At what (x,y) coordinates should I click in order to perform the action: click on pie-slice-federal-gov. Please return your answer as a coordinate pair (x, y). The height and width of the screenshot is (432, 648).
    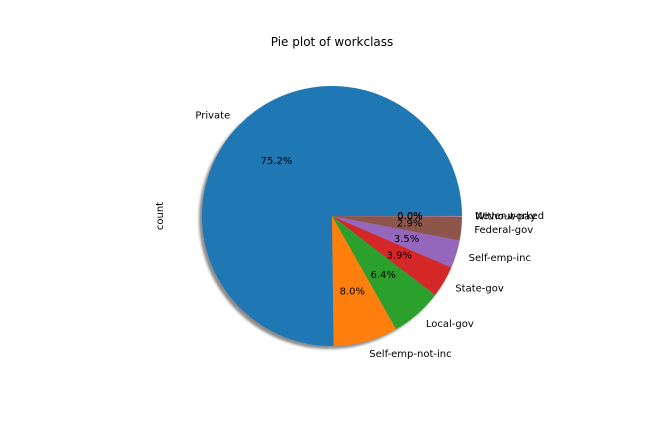
    Looking at the image, I should click on (397, 228).